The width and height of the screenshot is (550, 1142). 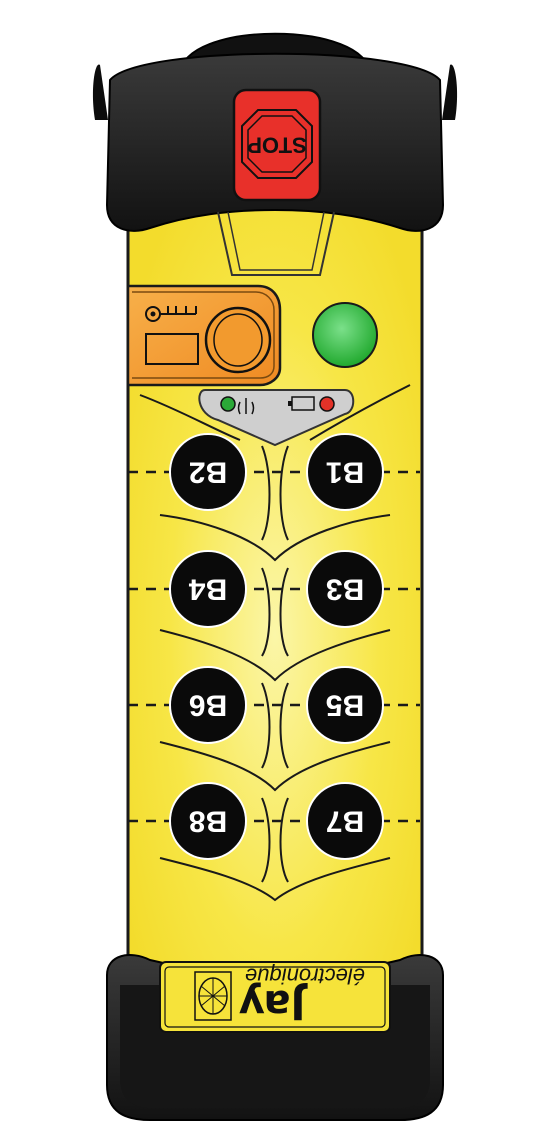 I want to click on button-B2-label: B2, so click(x=208, y=472).